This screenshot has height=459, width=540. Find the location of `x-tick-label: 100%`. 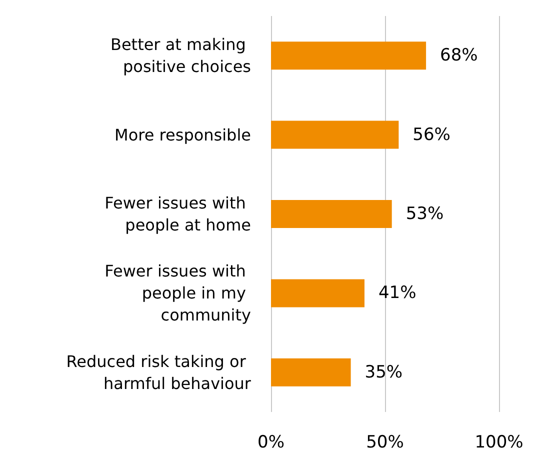

x-tick-label: 100% is located at coordinates (499, 442).